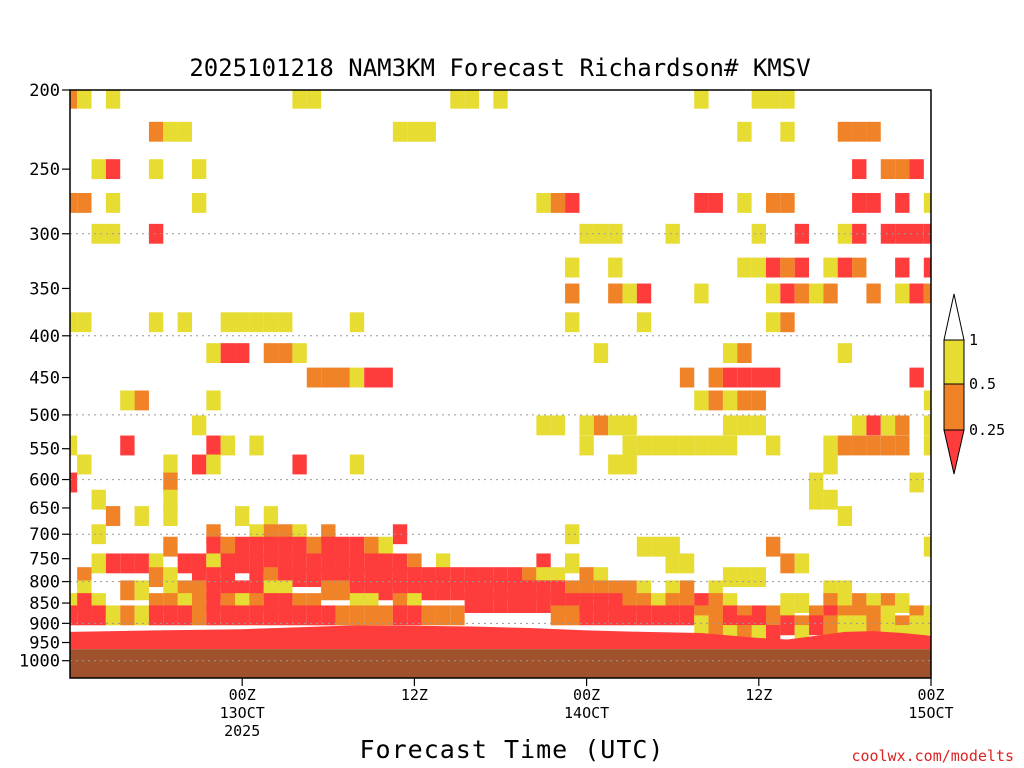  What do you see at coordinates (758, 695) in the screenshot?
I see `x-tick-label: 12Z` at bounding box center [758, 695].